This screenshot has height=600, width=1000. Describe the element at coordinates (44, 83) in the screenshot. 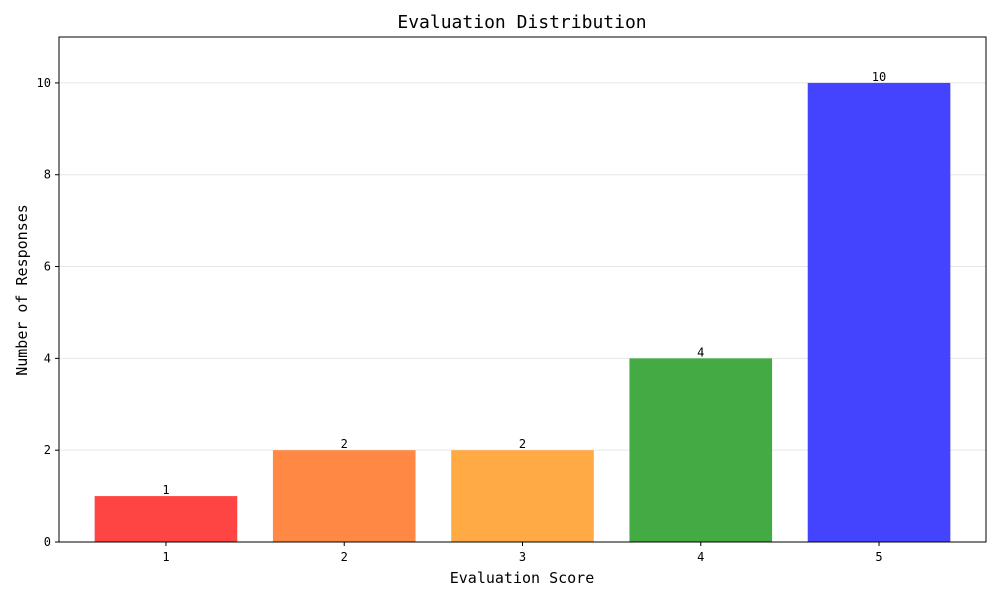

I see `y-tick-label: 10` at that location.